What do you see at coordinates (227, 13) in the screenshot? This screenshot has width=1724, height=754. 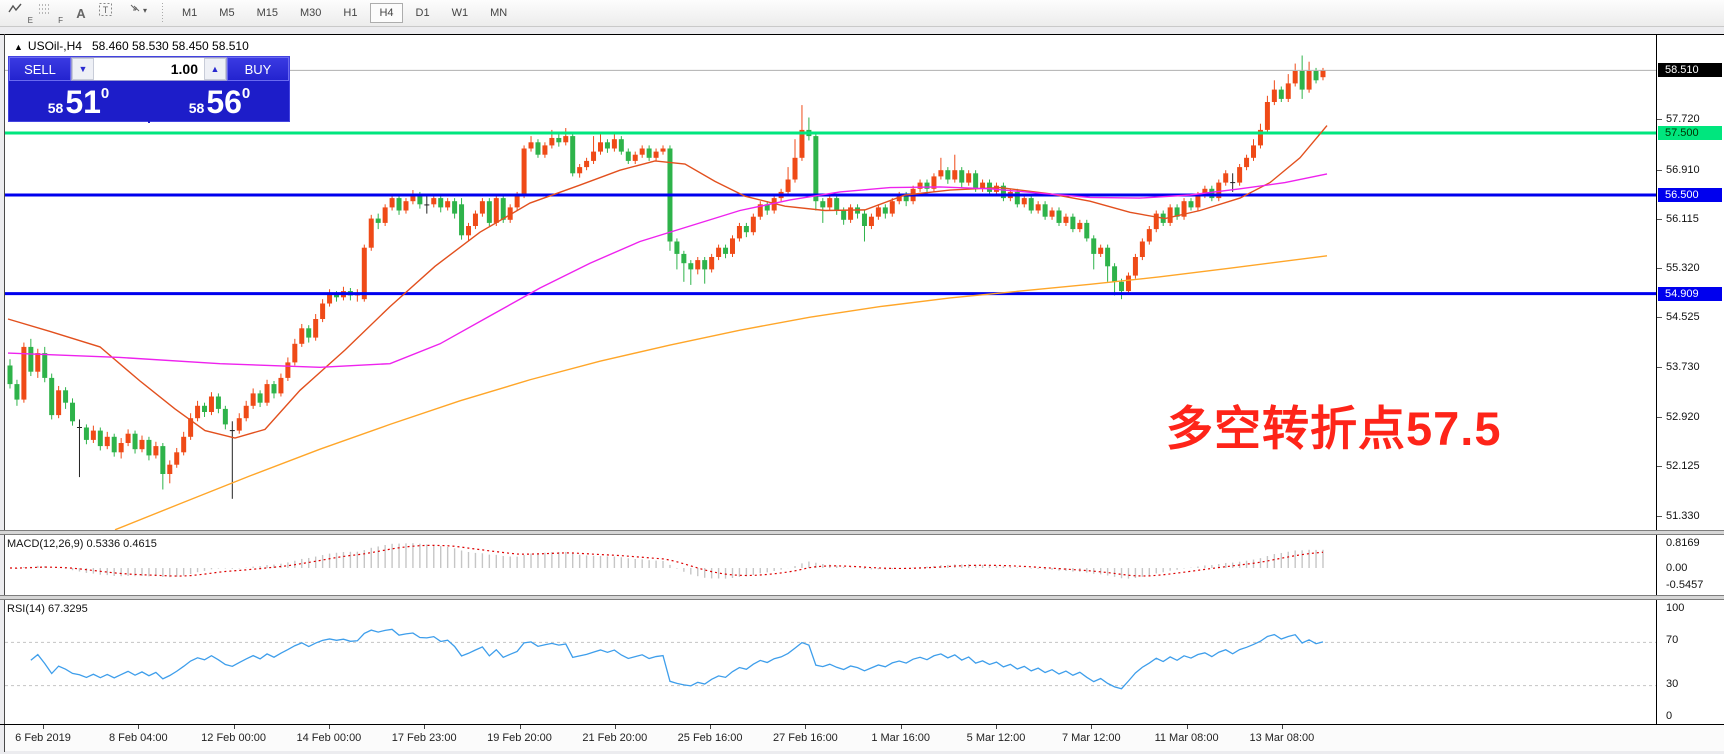 I see `timeframe-button-m5: M5` at bounding box center [227, 13].